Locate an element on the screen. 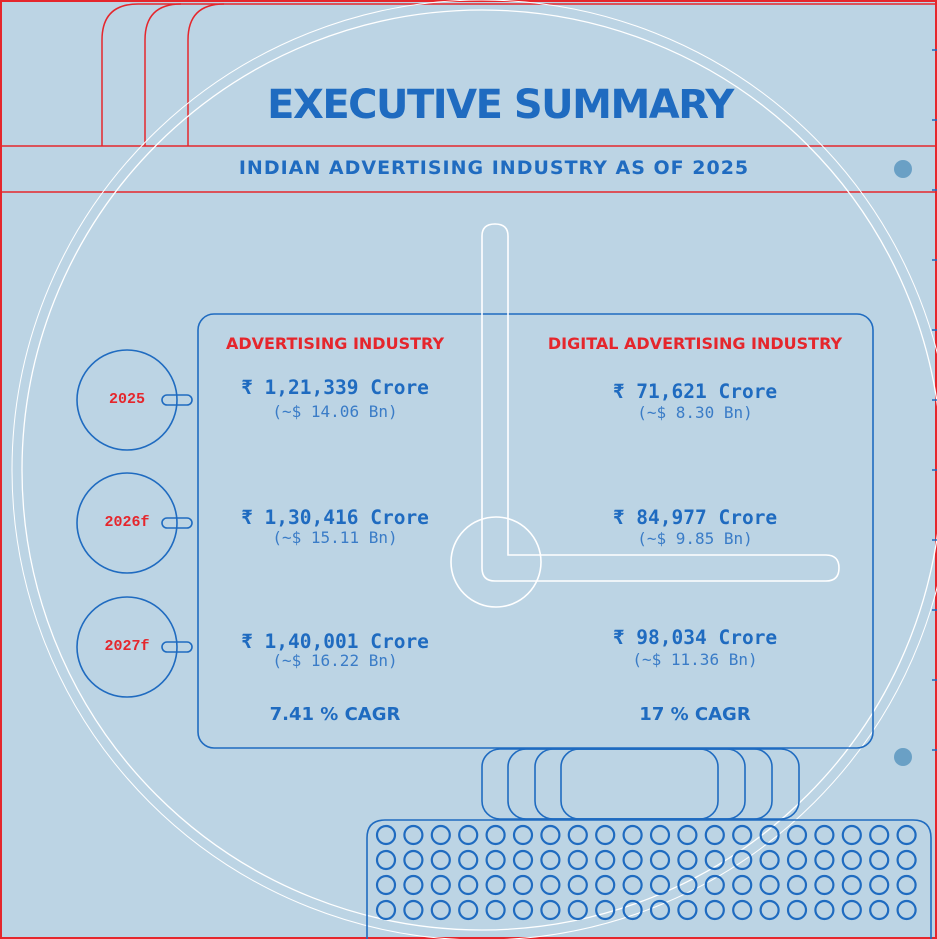 This screenshot has height=939, width=937. page-title: EXECUTIVE SUMMARY is located at coordinates (500, 105).